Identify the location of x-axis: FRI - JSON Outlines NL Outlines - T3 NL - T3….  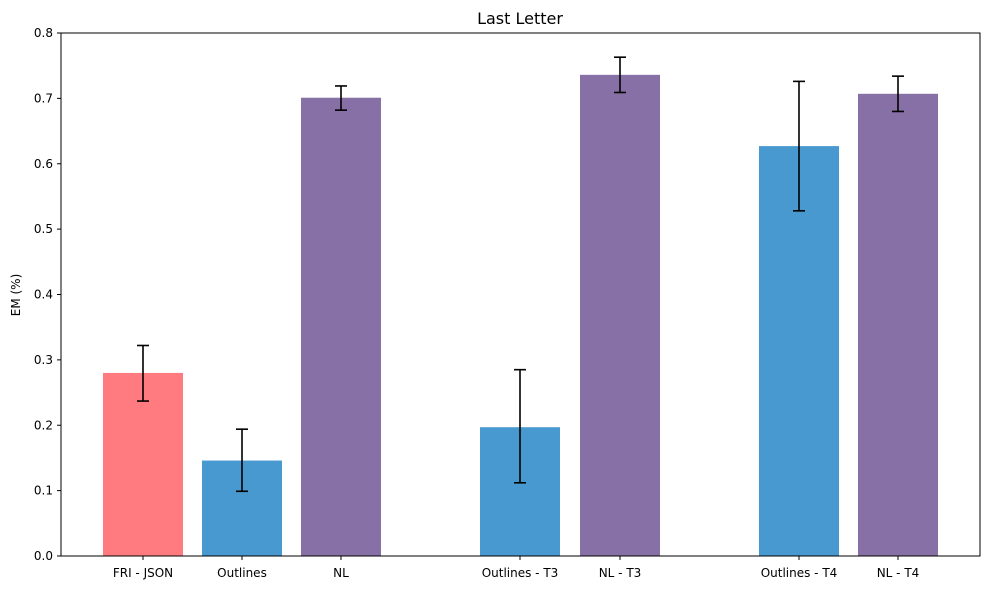
(516, 568).